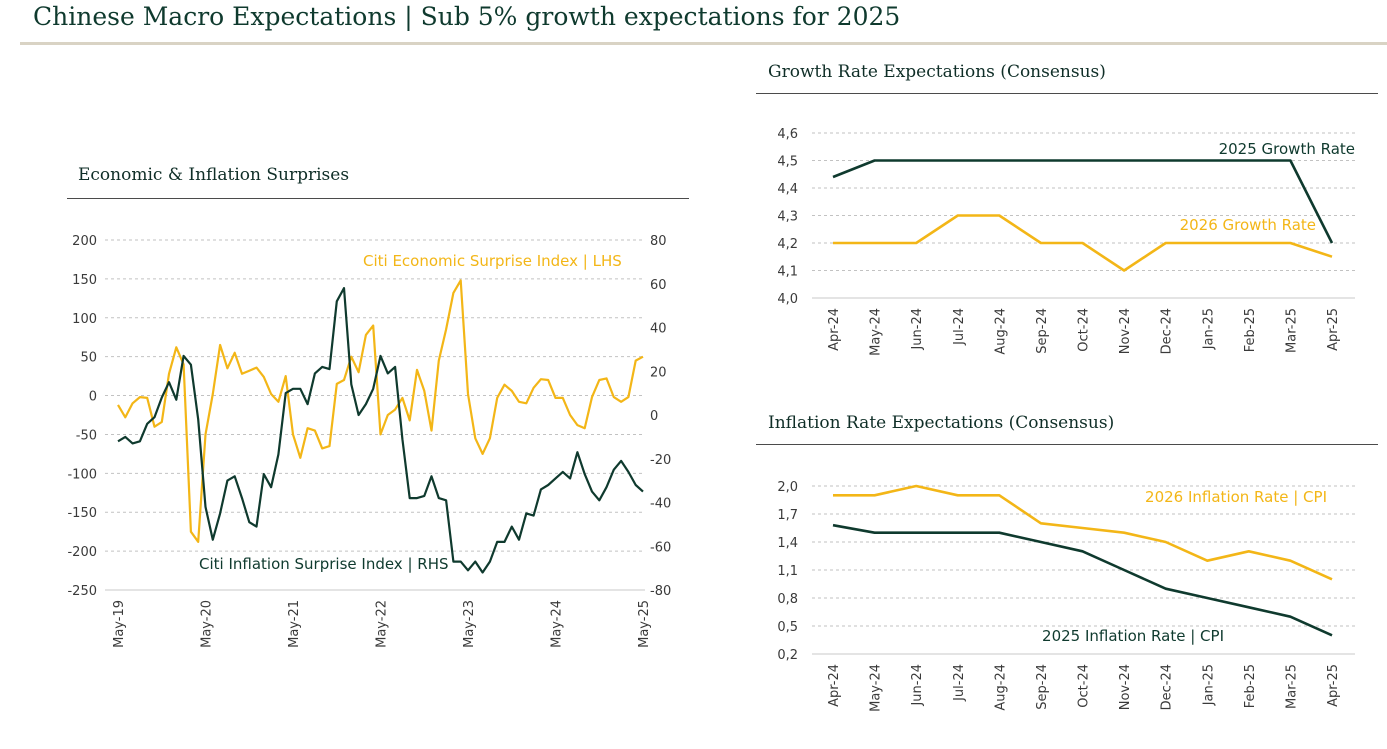  What do you see at coordinates (88, 358) in the screenshot?
I see `left-axis-tick: 50` at bounding box center [88, 358].